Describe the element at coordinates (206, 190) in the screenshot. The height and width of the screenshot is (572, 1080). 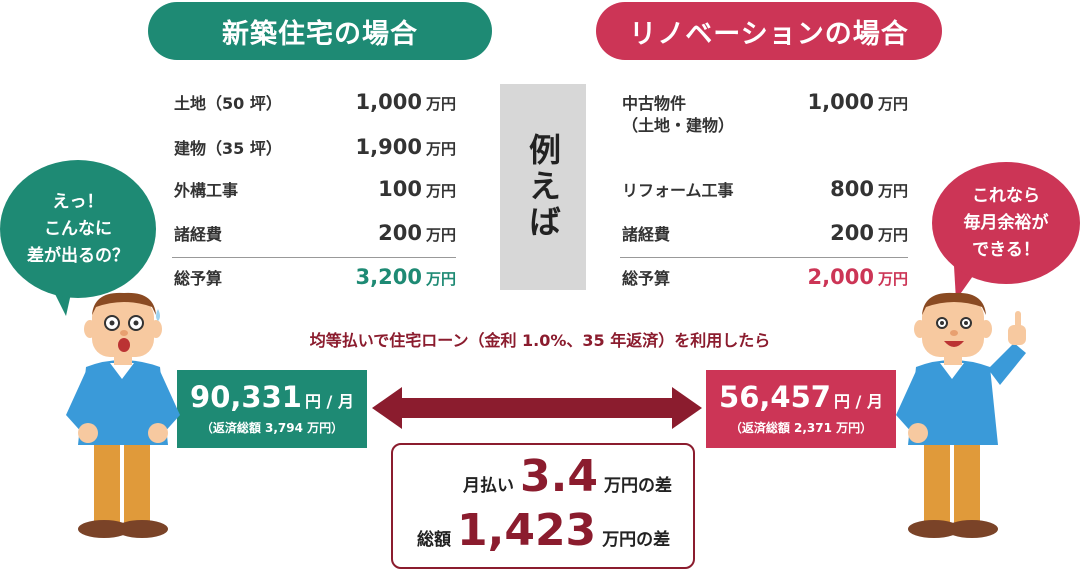
I see `cost-label: 外構工事` at that location.